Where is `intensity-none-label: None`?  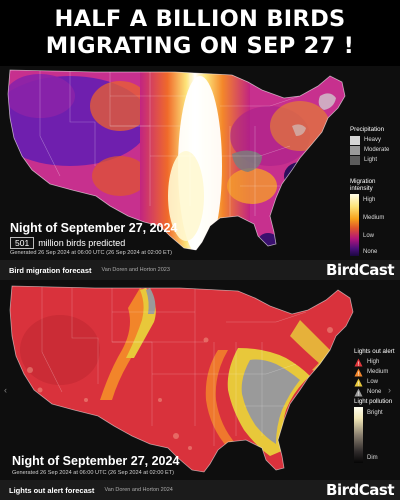
intensity-none-label: None is located at coordinates (370, 252).